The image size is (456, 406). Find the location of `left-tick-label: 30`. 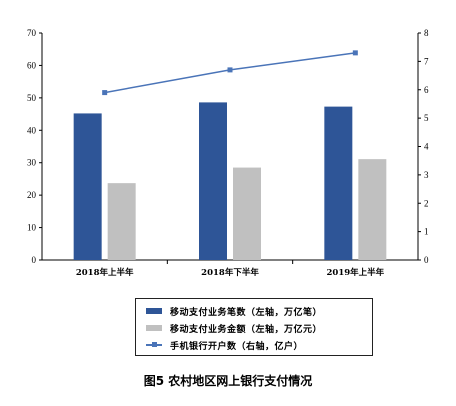

left-tick-label: 30 is located at coordinates (32, 163).